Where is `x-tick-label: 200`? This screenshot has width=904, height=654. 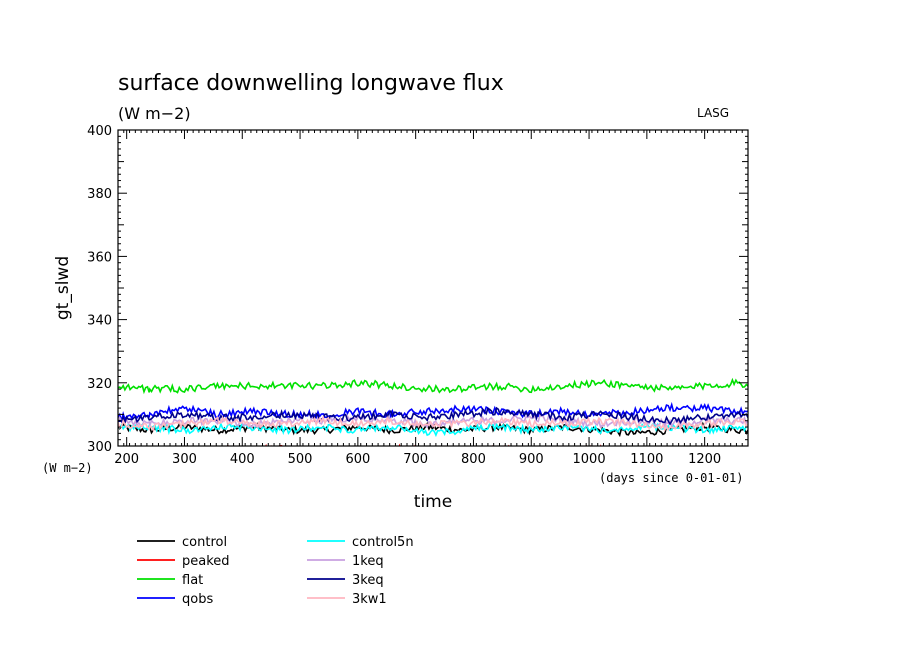 x-tick-label: 200 is located at coordinates (126, 459).